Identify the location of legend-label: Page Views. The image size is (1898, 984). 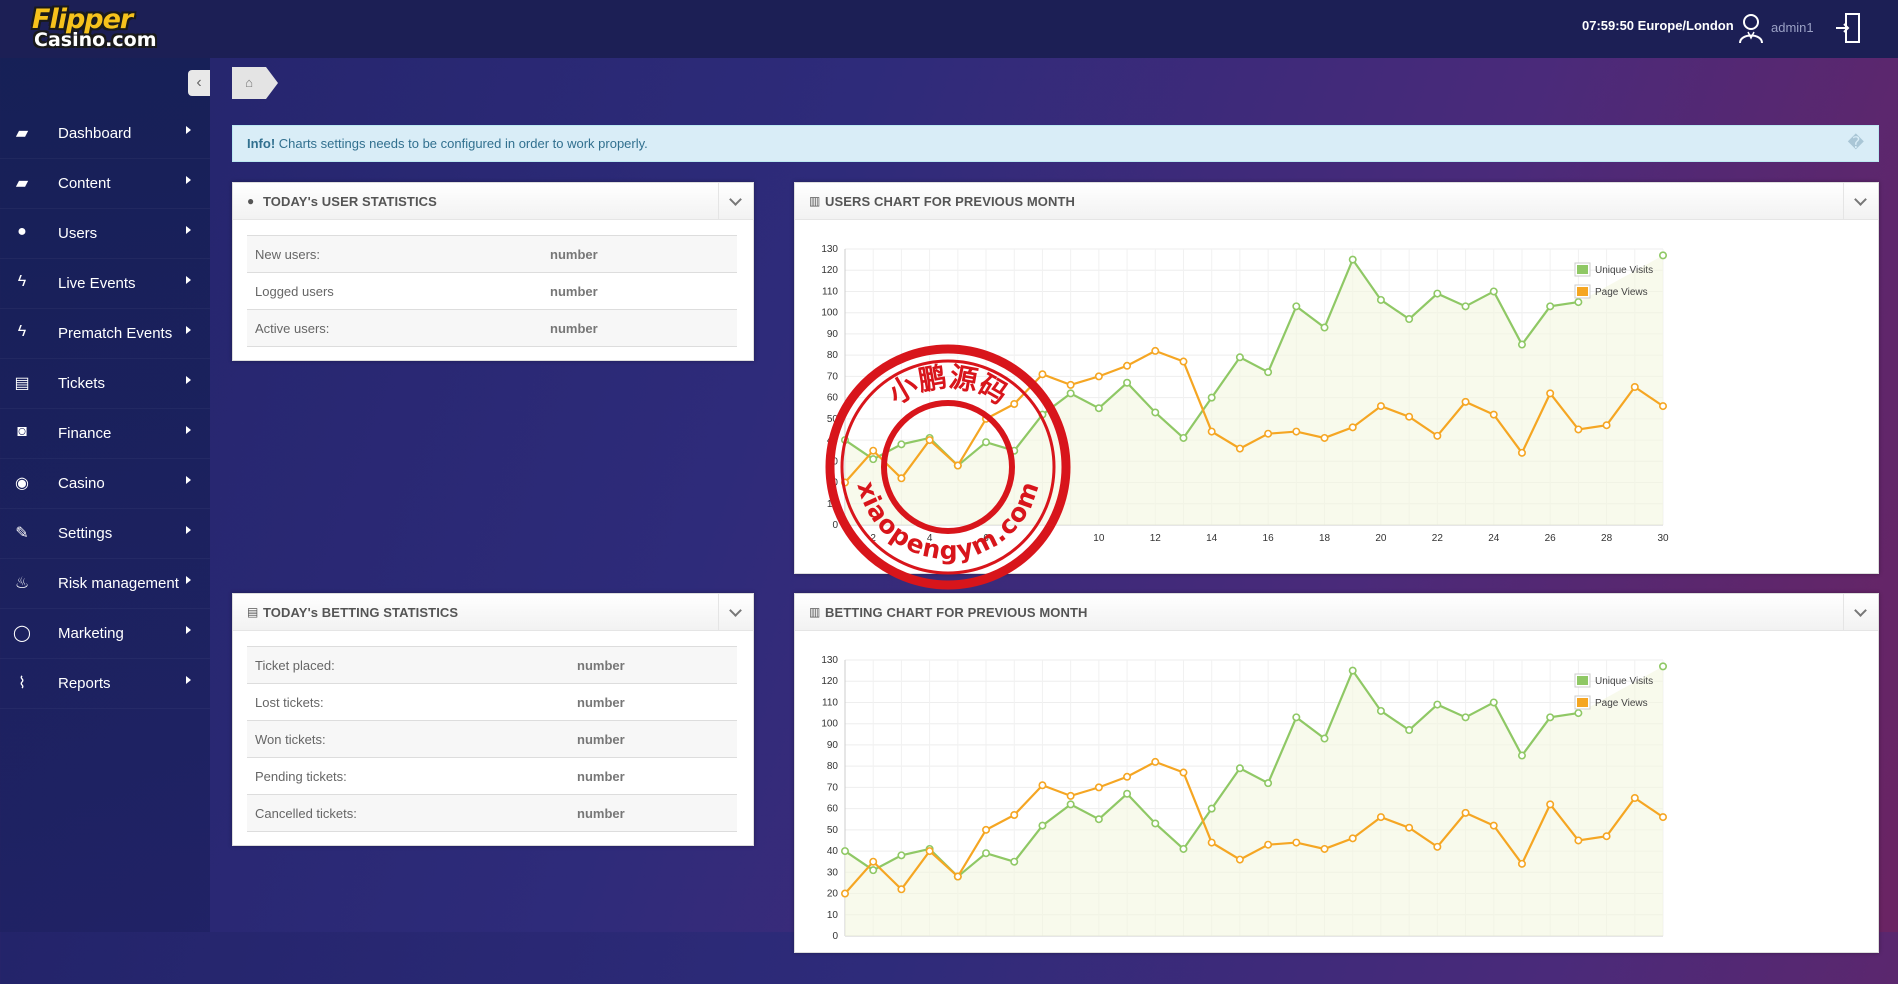
(1621, 703).